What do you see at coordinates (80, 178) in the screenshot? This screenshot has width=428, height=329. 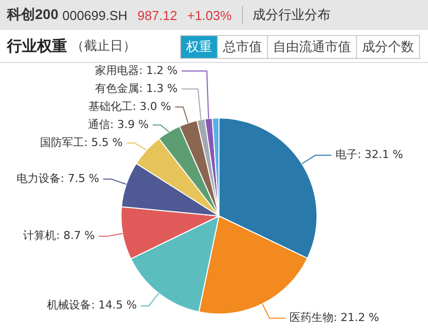 I see `data-label: : 7.5 %` at bounding box center [80, 178].